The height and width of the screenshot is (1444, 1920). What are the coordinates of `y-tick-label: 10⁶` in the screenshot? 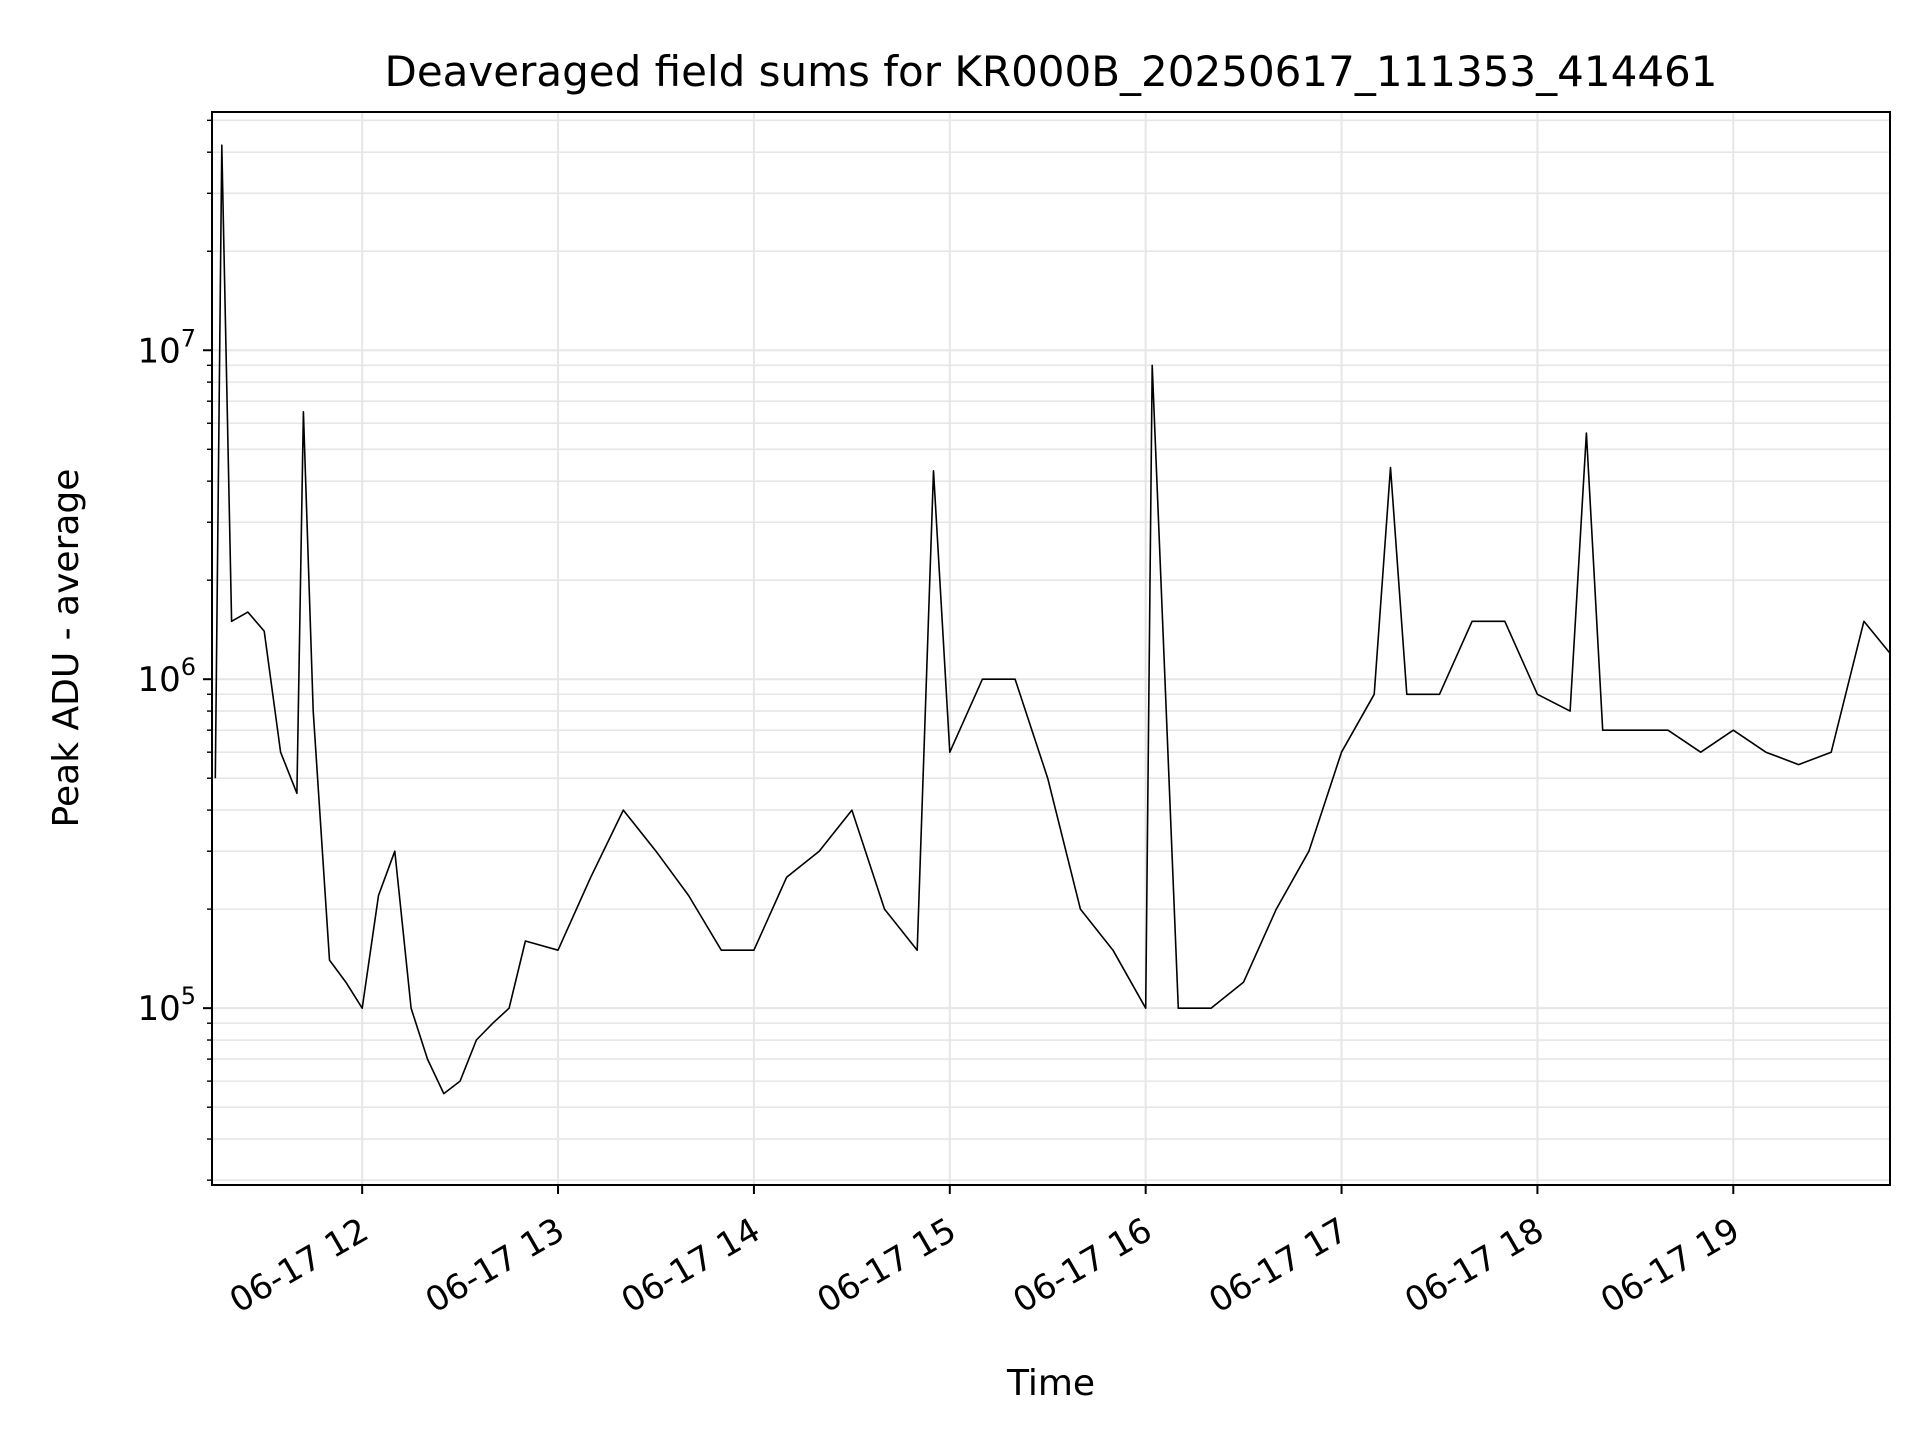 It's located at (166, 676).